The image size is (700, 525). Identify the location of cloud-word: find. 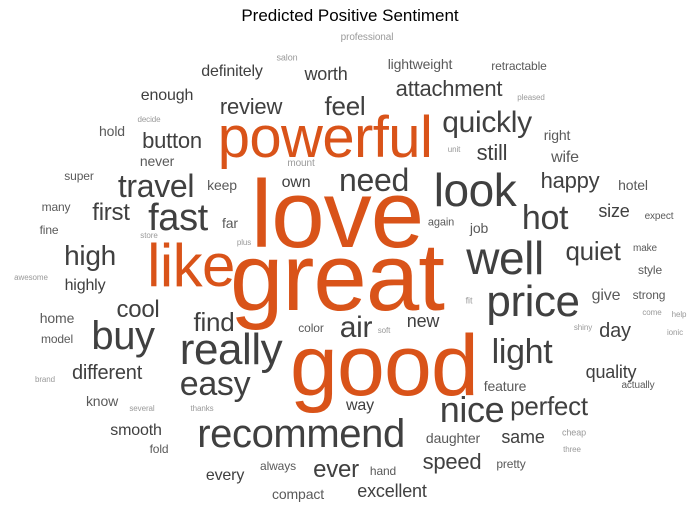
(214, 322).